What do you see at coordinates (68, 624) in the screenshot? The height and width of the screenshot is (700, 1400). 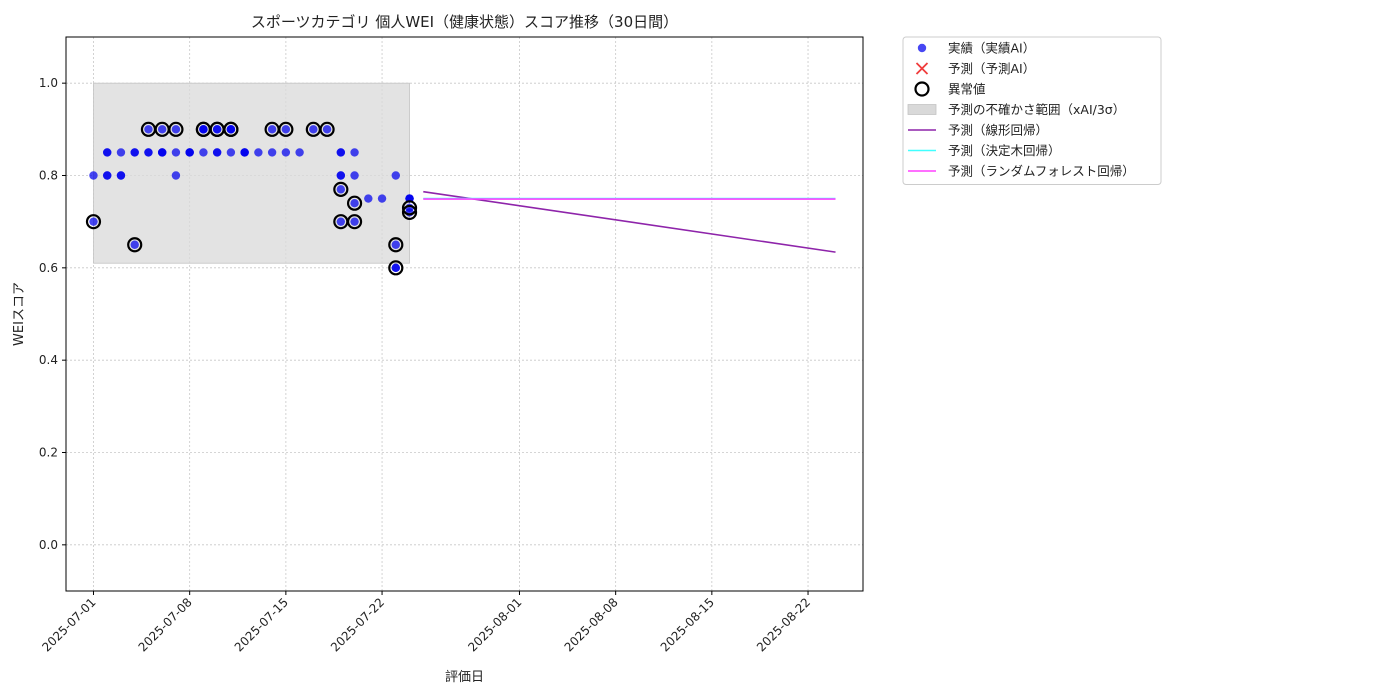 I see `x-tick-label: 2025-07-01` at bounding box center [68, 624].